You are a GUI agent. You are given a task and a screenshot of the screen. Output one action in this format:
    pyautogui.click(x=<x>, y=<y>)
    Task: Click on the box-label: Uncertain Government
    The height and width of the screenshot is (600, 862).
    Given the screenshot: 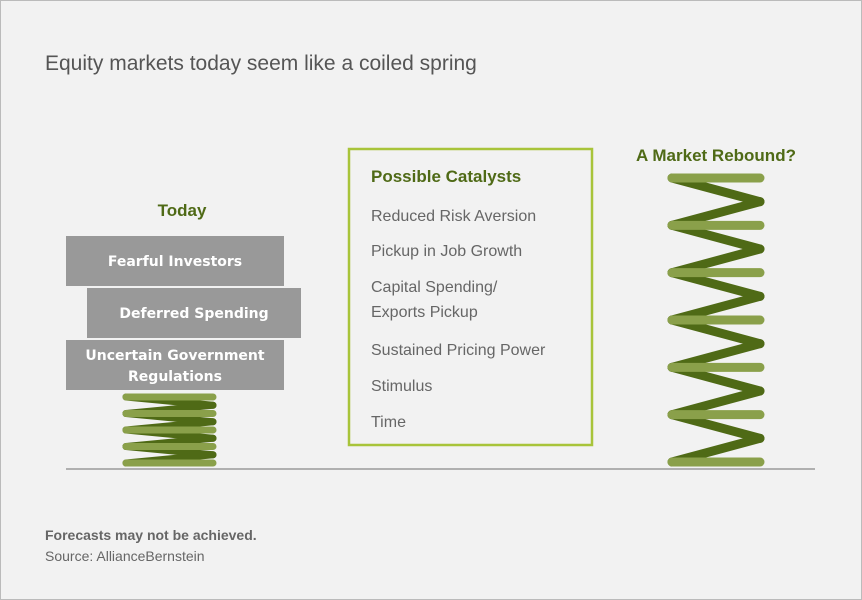 What is the action you would take?
    pyautogui.click(x=174, y=356)
    